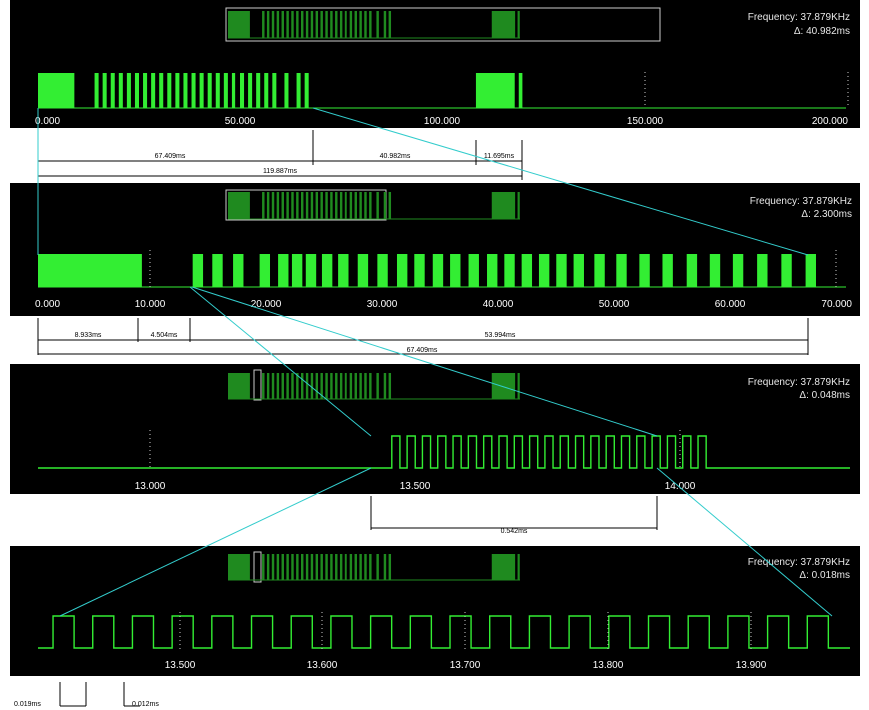  What do you see at coordinates (442, 121) in the screenshot?
I see `tick-1-2: 100.000` at bounding box center [442, 121].